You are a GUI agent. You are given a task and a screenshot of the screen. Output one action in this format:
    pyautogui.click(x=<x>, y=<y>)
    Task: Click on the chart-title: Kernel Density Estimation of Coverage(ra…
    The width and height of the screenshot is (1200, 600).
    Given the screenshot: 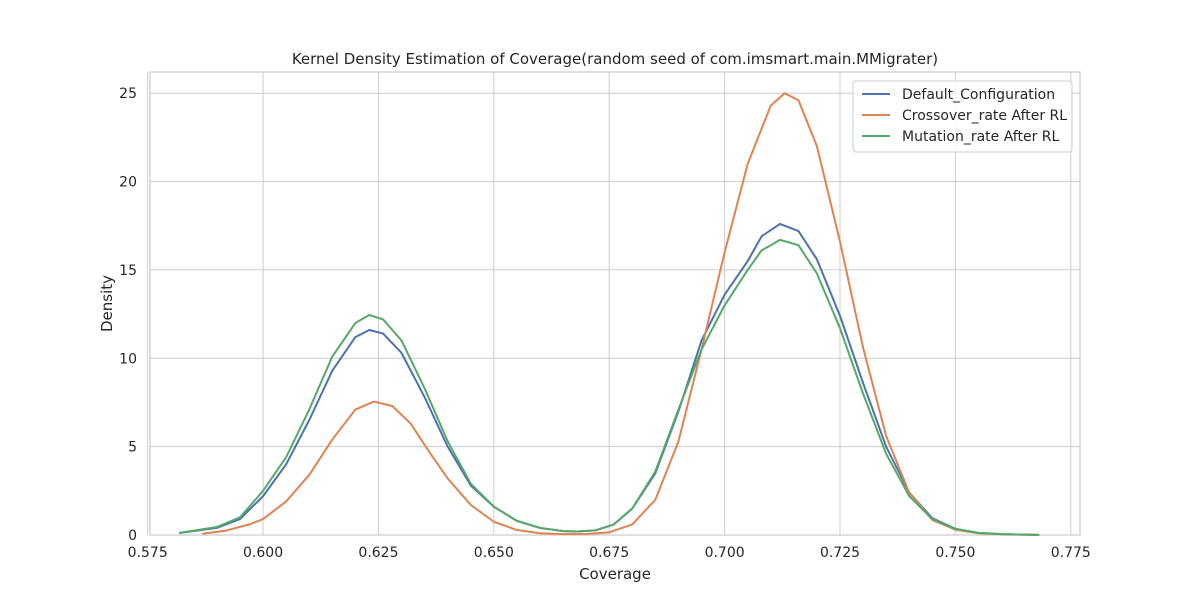 What is the action you would take?
    pyautogui.click(x=615, y=59)
    